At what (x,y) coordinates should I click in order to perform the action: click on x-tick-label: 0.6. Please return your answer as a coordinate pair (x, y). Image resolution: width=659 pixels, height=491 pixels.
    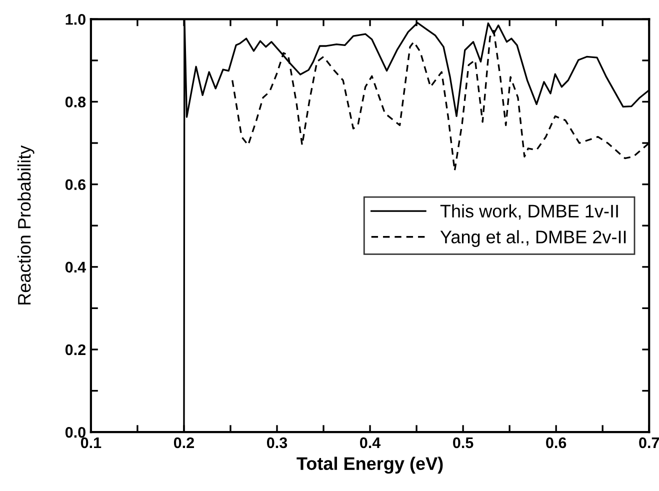
    Looking at the image, I should click on (556, 442).